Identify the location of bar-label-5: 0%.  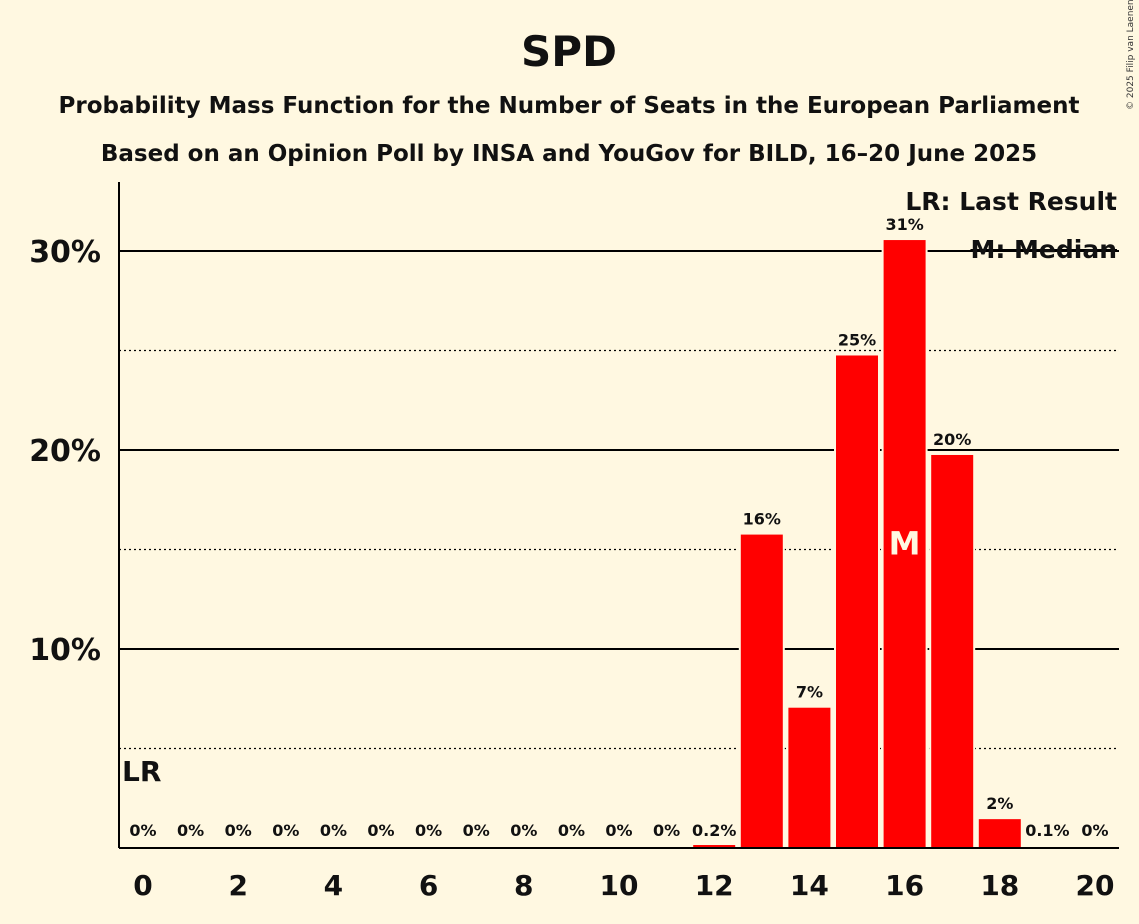
(380, 830).